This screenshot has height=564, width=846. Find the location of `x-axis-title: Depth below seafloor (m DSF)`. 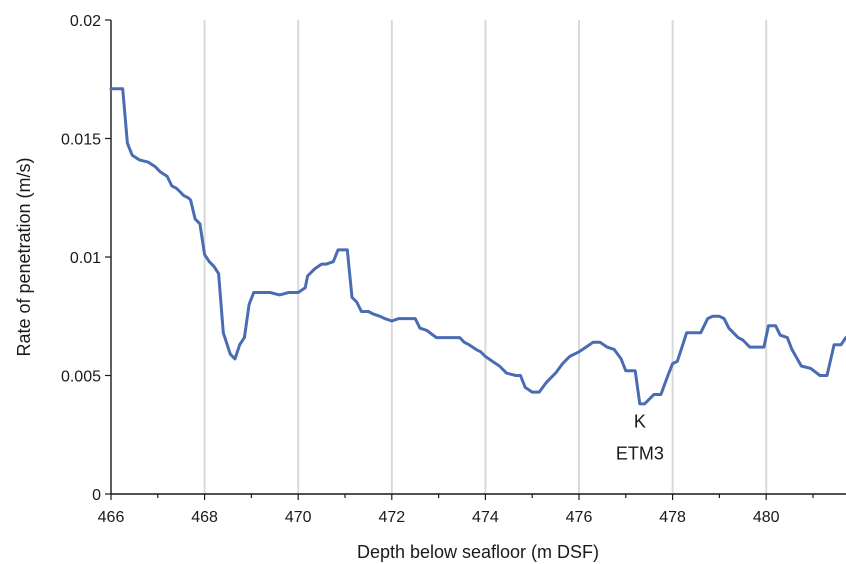

x-axis-title: Depth below seafloor (m DSF) is located at coordinates (478, 552).